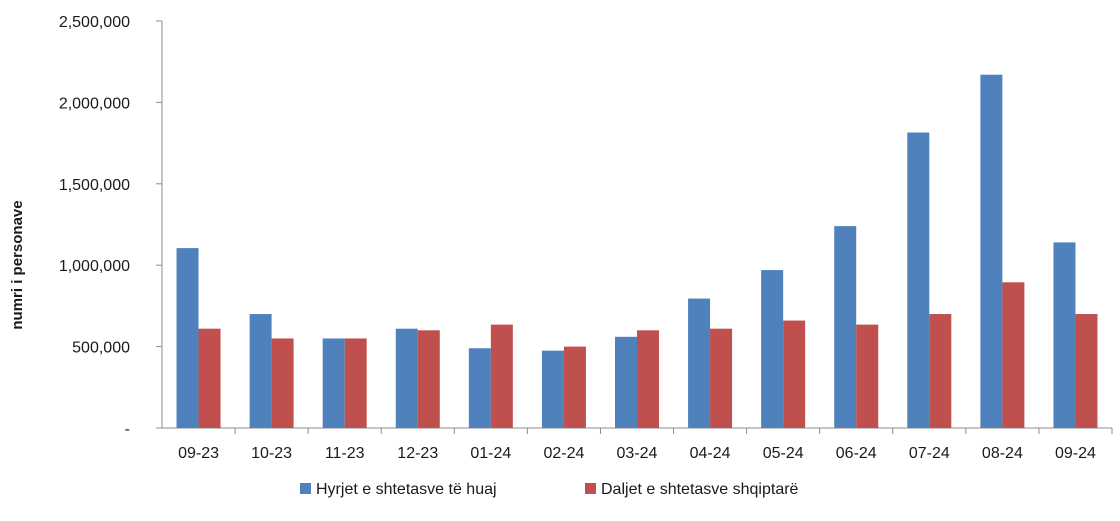 The image size is (1120, 521). What do you see at coordinates (94, 22) in the screenshot?
I see `y-tick-label: 2,500,000` at bounding box center [94, 22].